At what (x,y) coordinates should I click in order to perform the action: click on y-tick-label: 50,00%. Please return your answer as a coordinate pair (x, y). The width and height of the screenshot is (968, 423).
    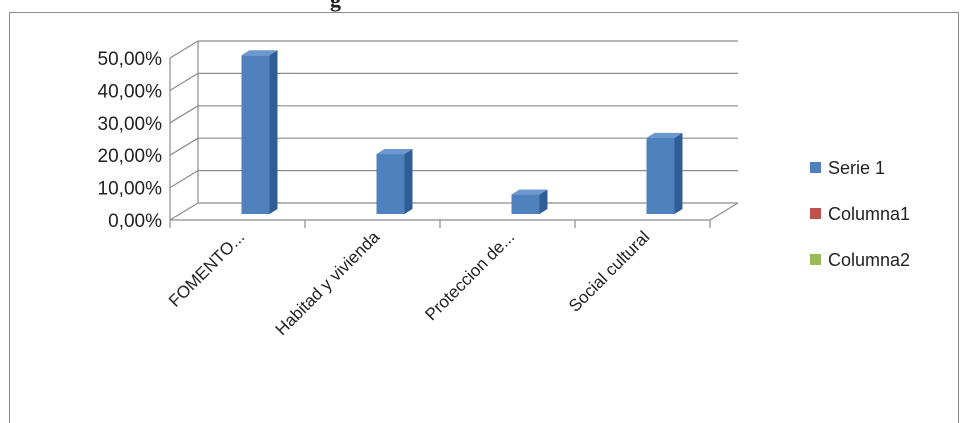
    Looking at the image, I should click on (130, 59).